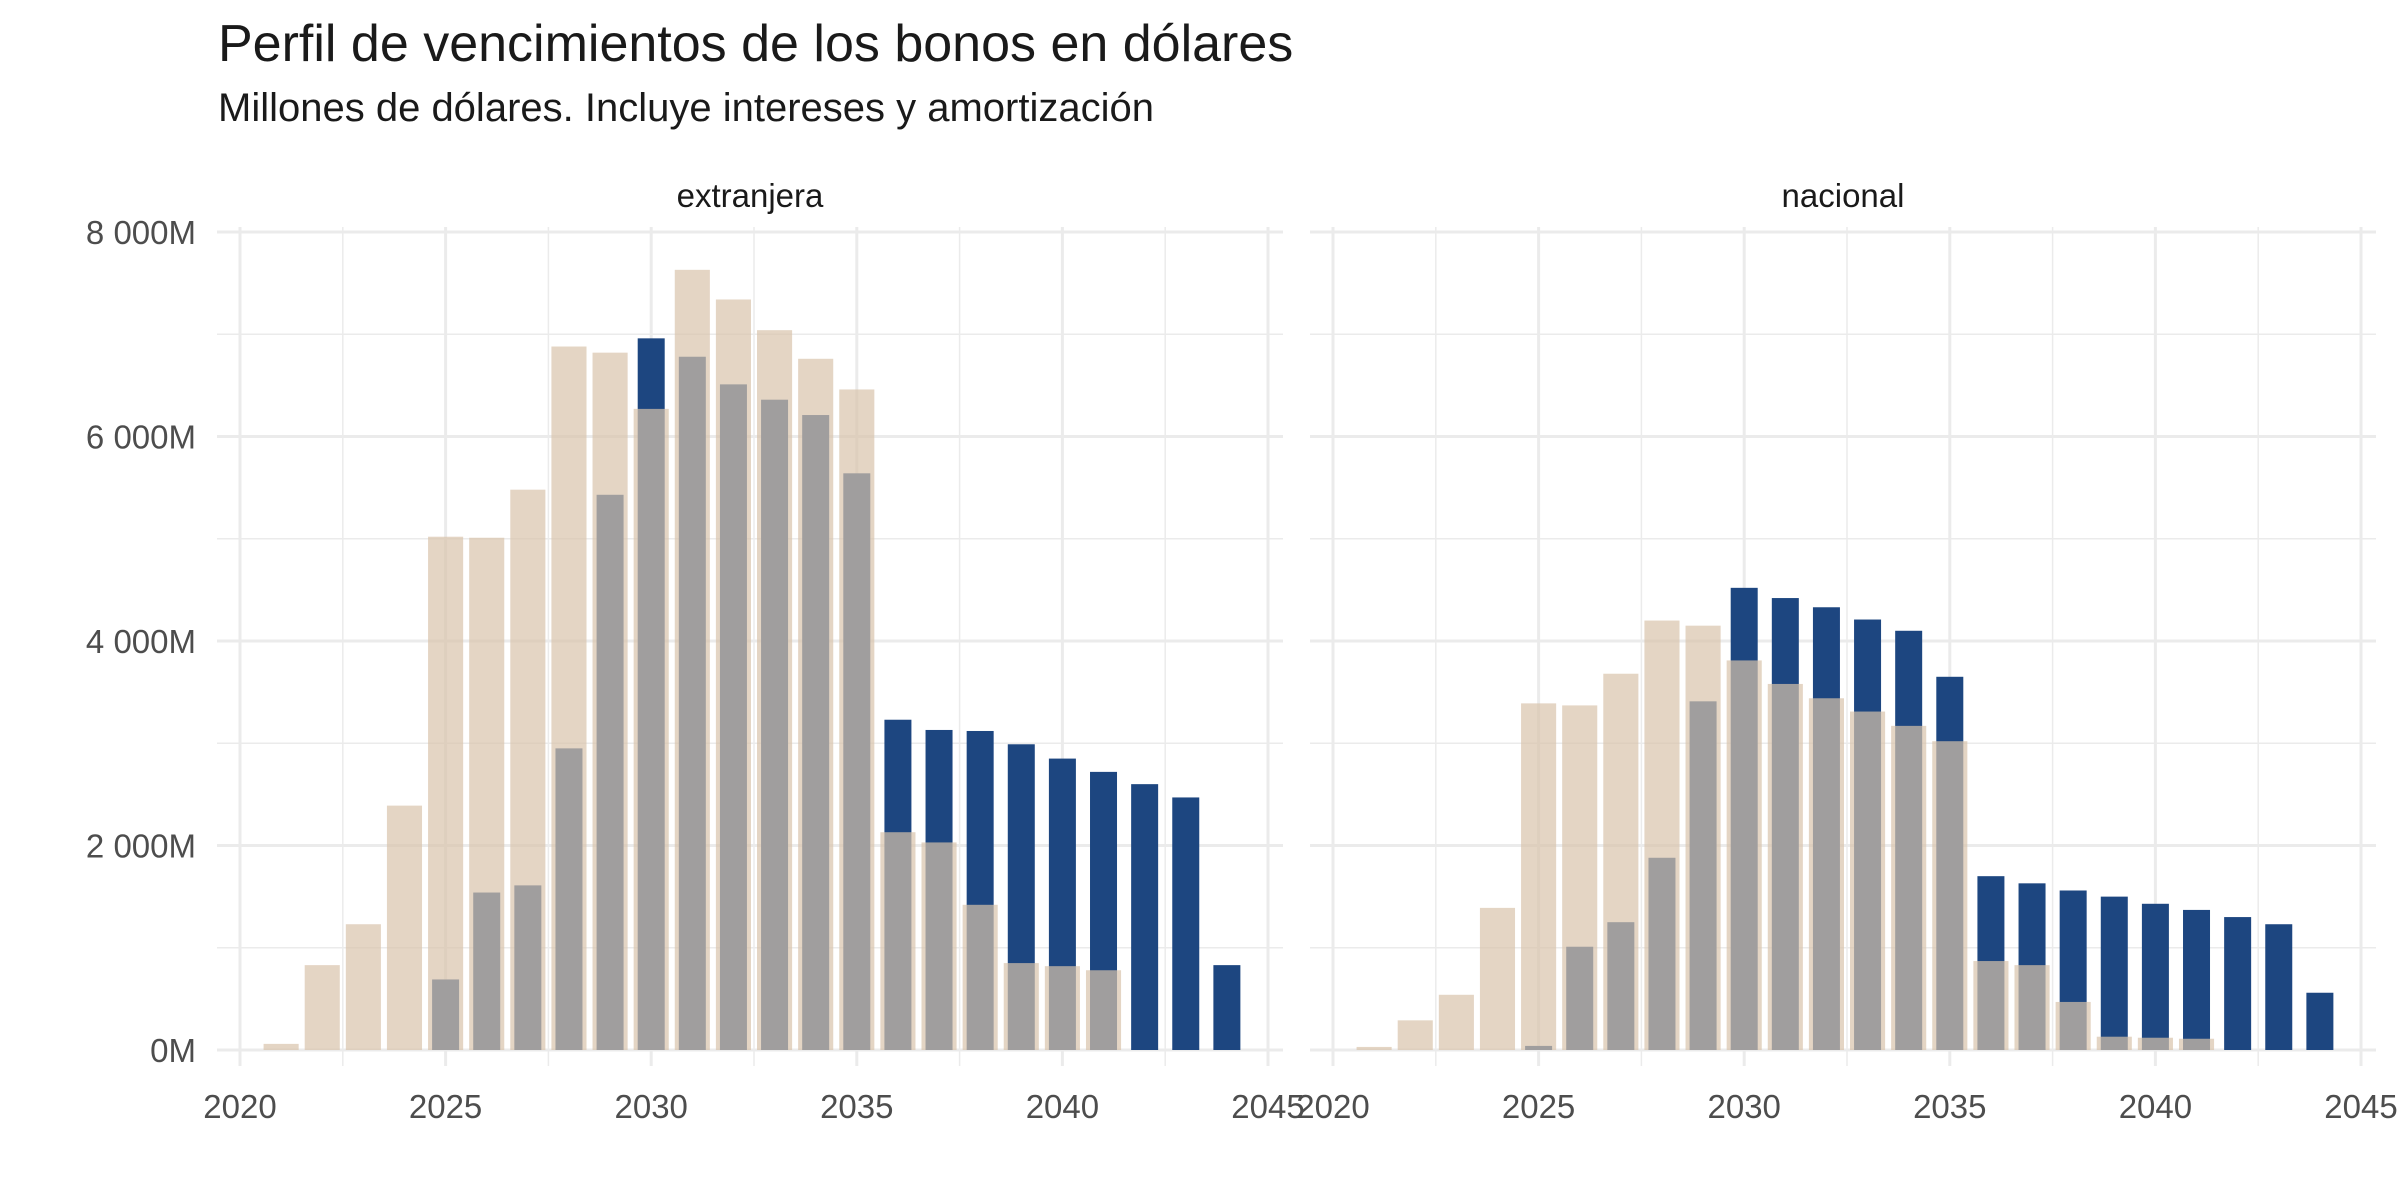  I want to click on y-tick-label: 8 000M, so click(141, 232).